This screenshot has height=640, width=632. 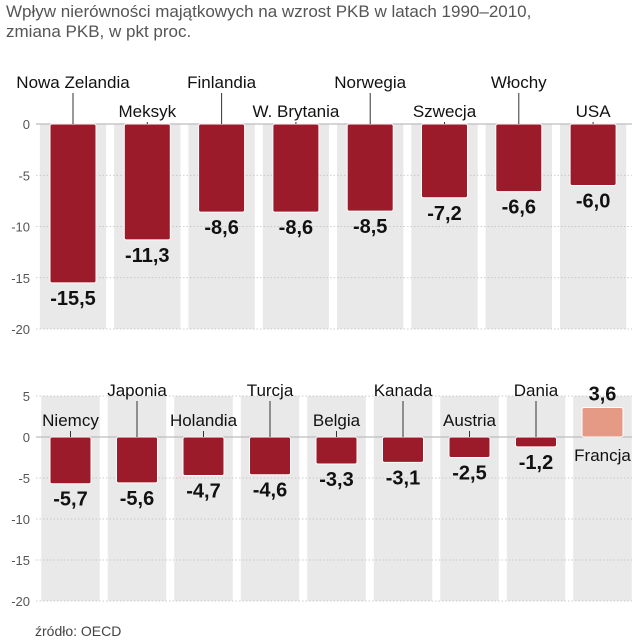 What do you see at coordinates (137, 460) in the screenshot?
I see `bar-japonia` at bounding box center [137, 460].